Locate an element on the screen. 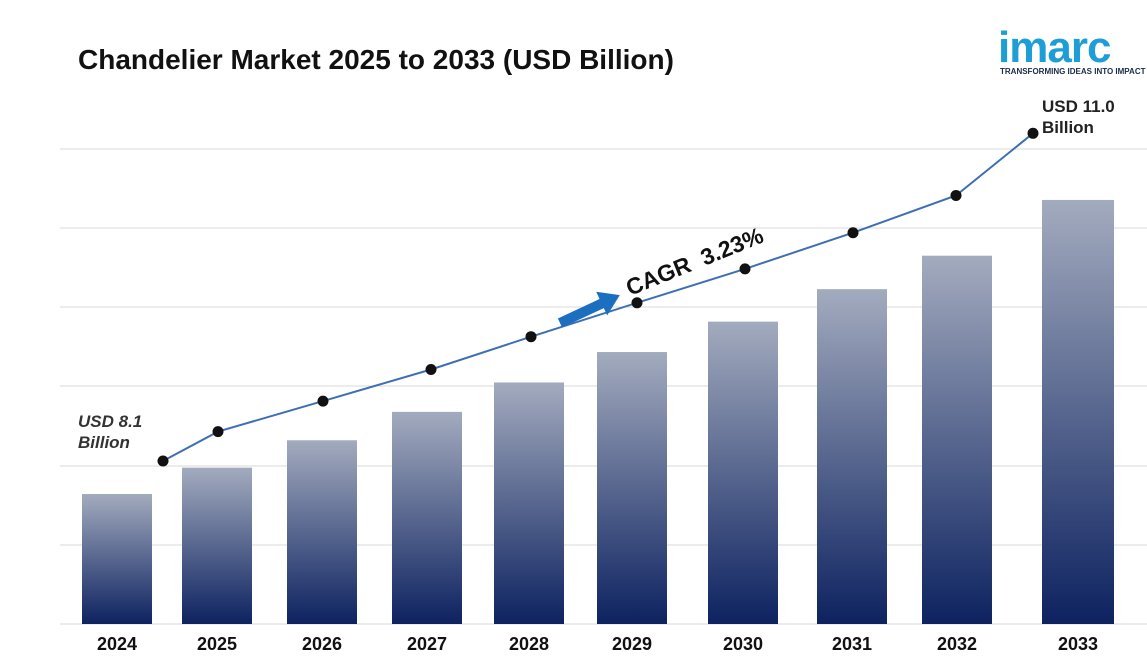 The image size is (1147, 658). bar-2024 is located at coordinates (117, 559).